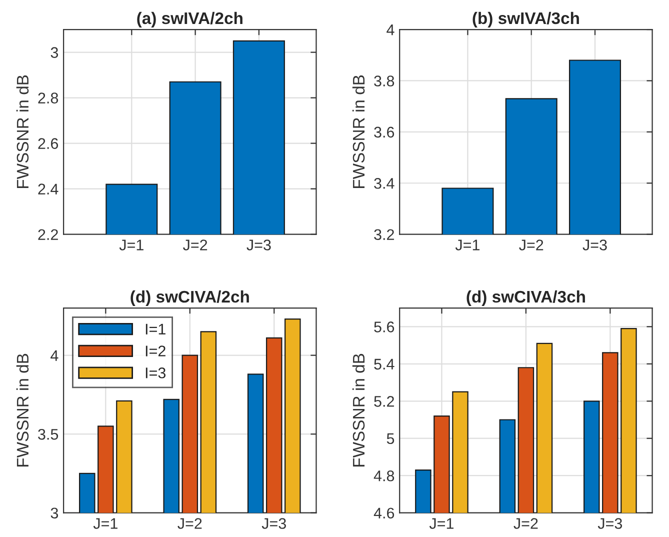 This screenshot has width=669, height=537. What do you see at coordinates (384, 81) in the screenshot?
I see `y-tick-label: 3.8` at bounding box center [384, 81].